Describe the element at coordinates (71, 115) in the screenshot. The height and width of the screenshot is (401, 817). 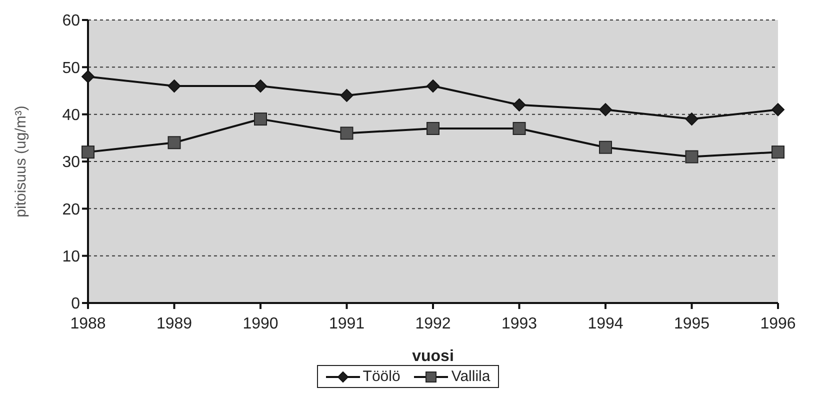
I see `y-tick-label: 40` at that location.